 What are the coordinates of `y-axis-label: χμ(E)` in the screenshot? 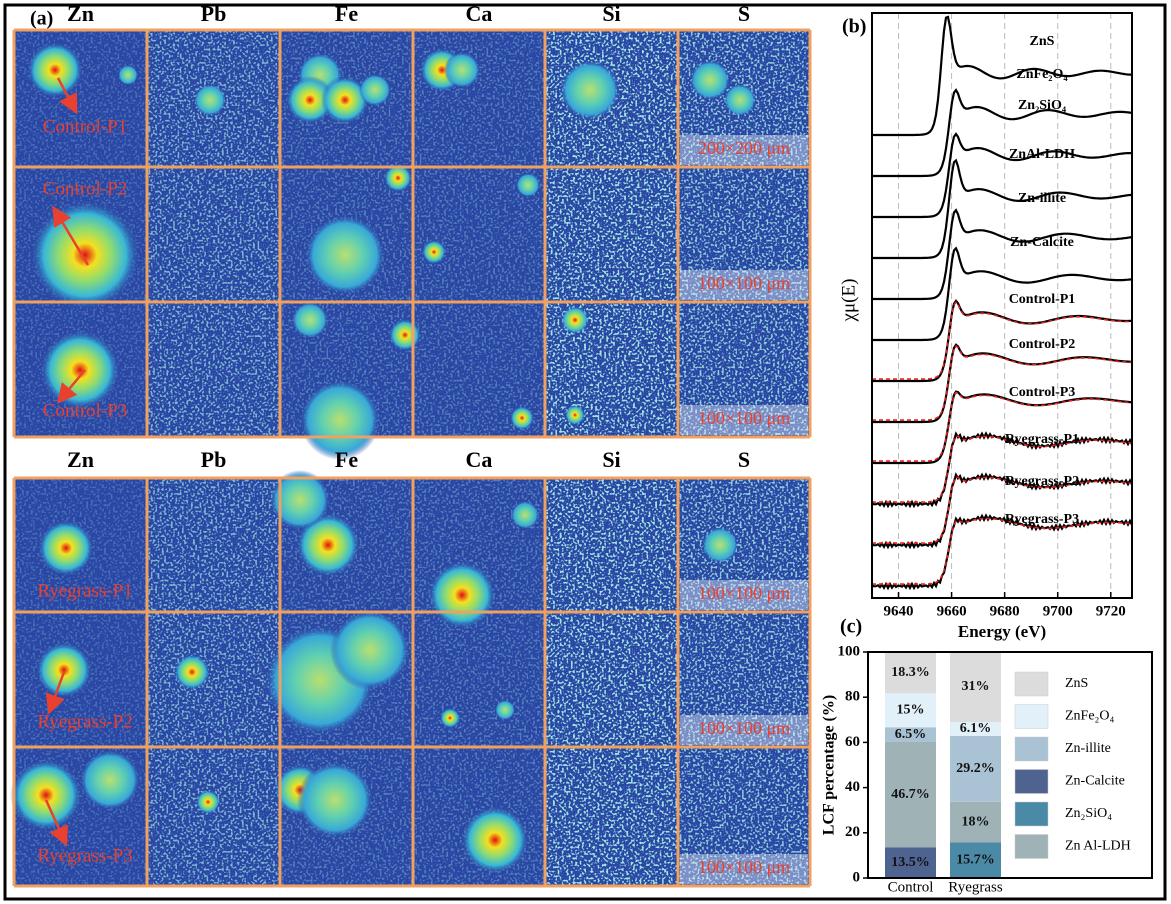 It's located at (848, 301).